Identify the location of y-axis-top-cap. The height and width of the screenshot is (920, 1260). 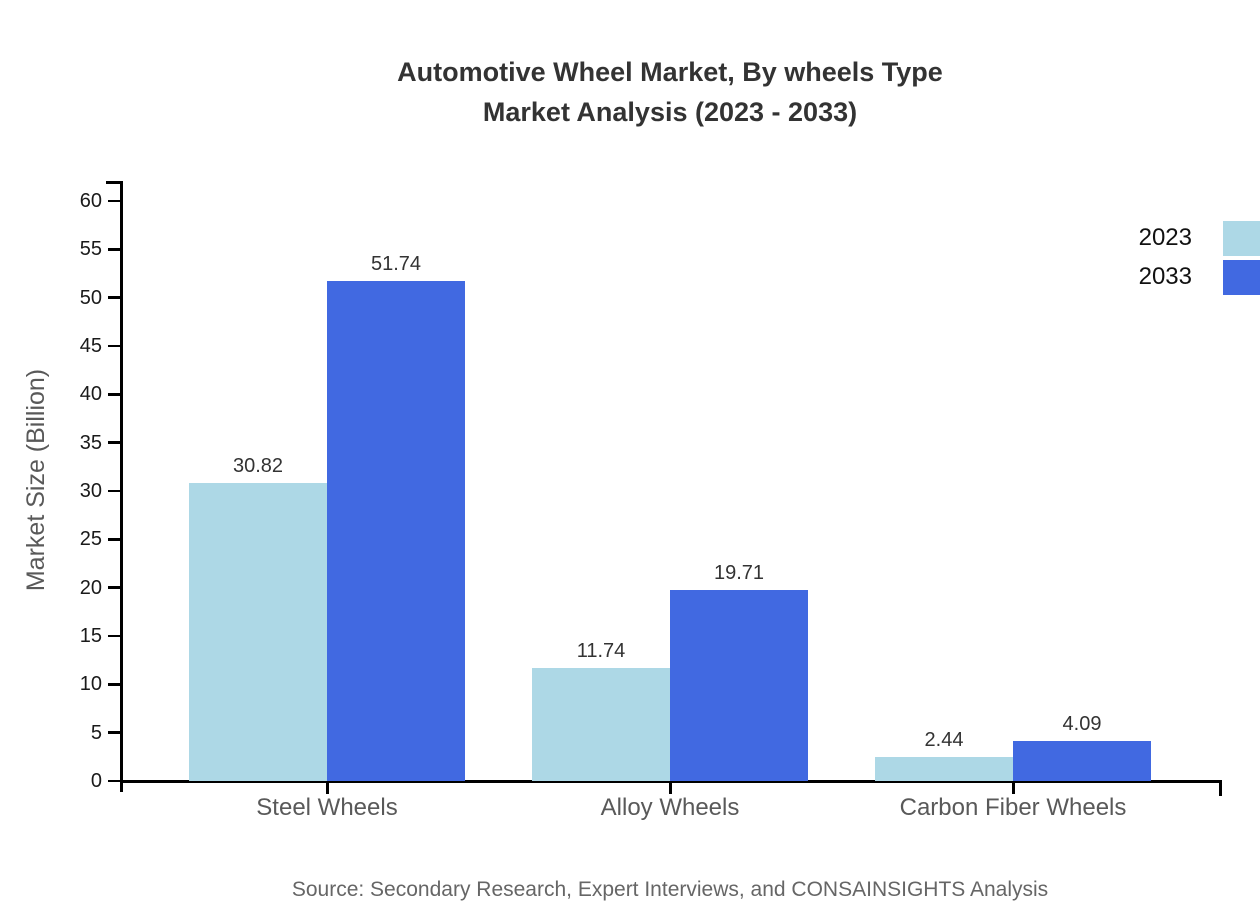
(114, 182).